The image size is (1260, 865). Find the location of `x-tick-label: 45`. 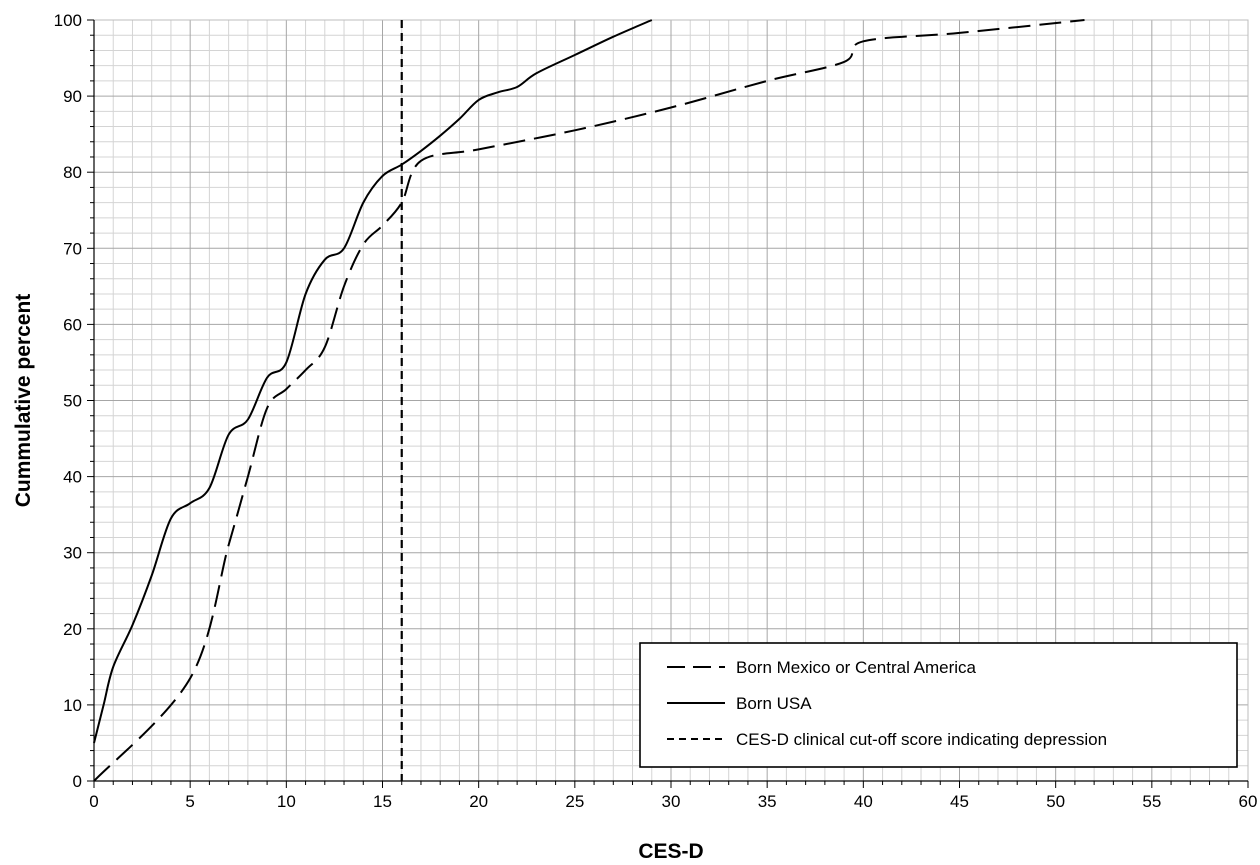

x-tick-label: 45 is located at coordinates (959, 801).